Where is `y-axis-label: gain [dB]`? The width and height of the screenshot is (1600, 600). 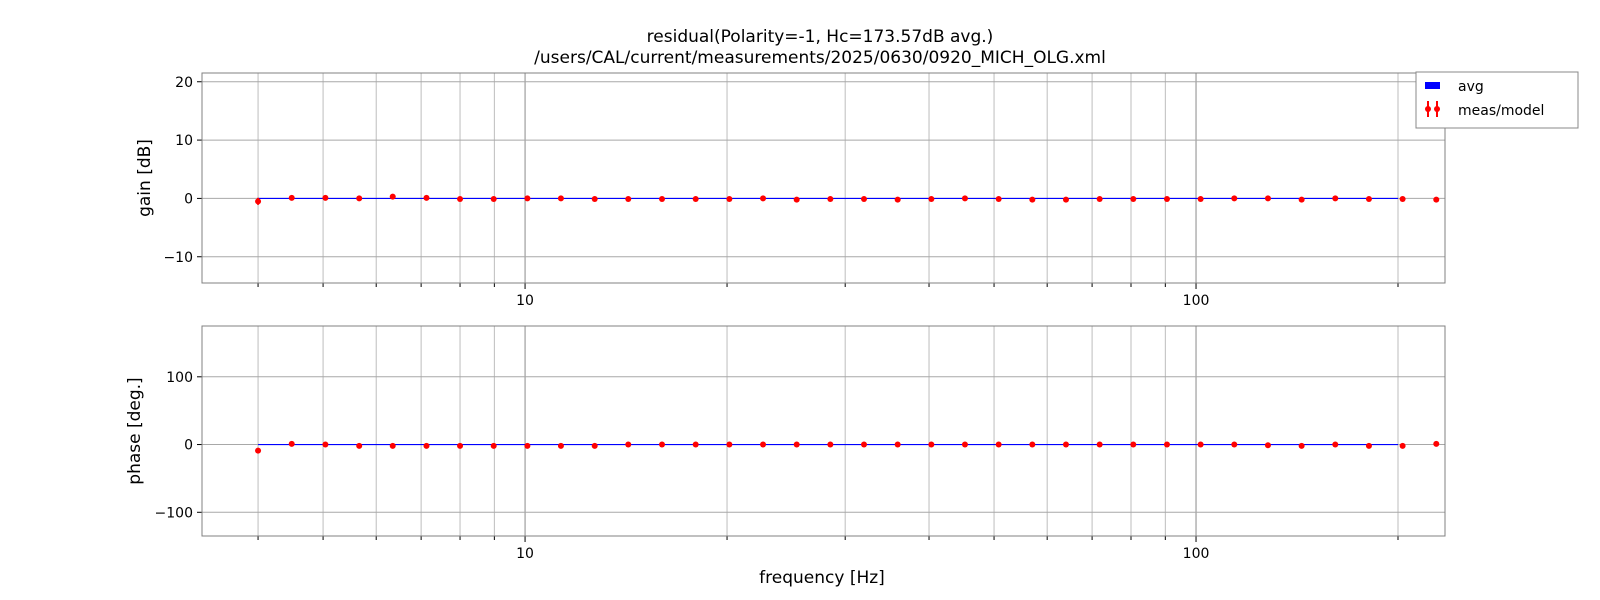
y-axis-label: gain [dB] is located at coordinates (145, 178).